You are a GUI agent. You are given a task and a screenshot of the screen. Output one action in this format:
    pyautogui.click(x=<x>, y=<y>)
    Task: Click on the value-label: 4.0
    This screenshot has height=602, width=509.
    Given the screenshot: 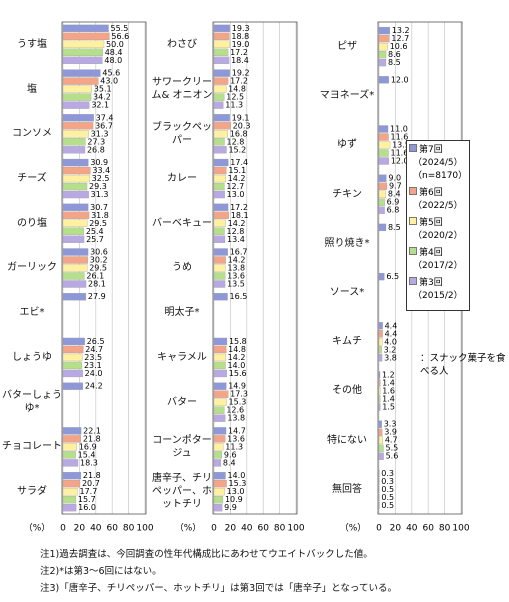 What is the action you would take?
    pyautogui.click(x=390, y=341)
    